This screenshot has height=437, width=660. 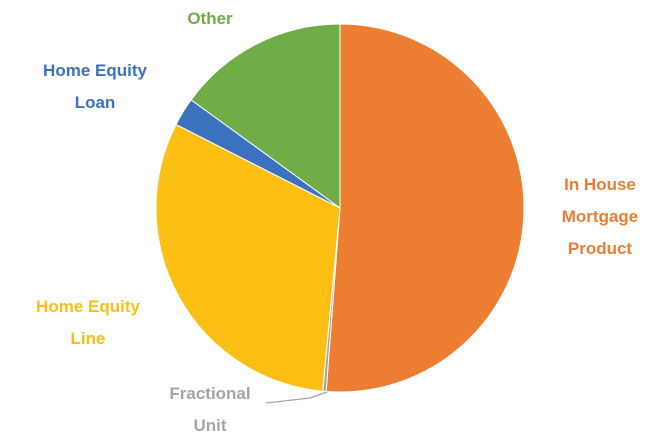 I want to click on slice-label-line: In House, so click(x=600, y=184).